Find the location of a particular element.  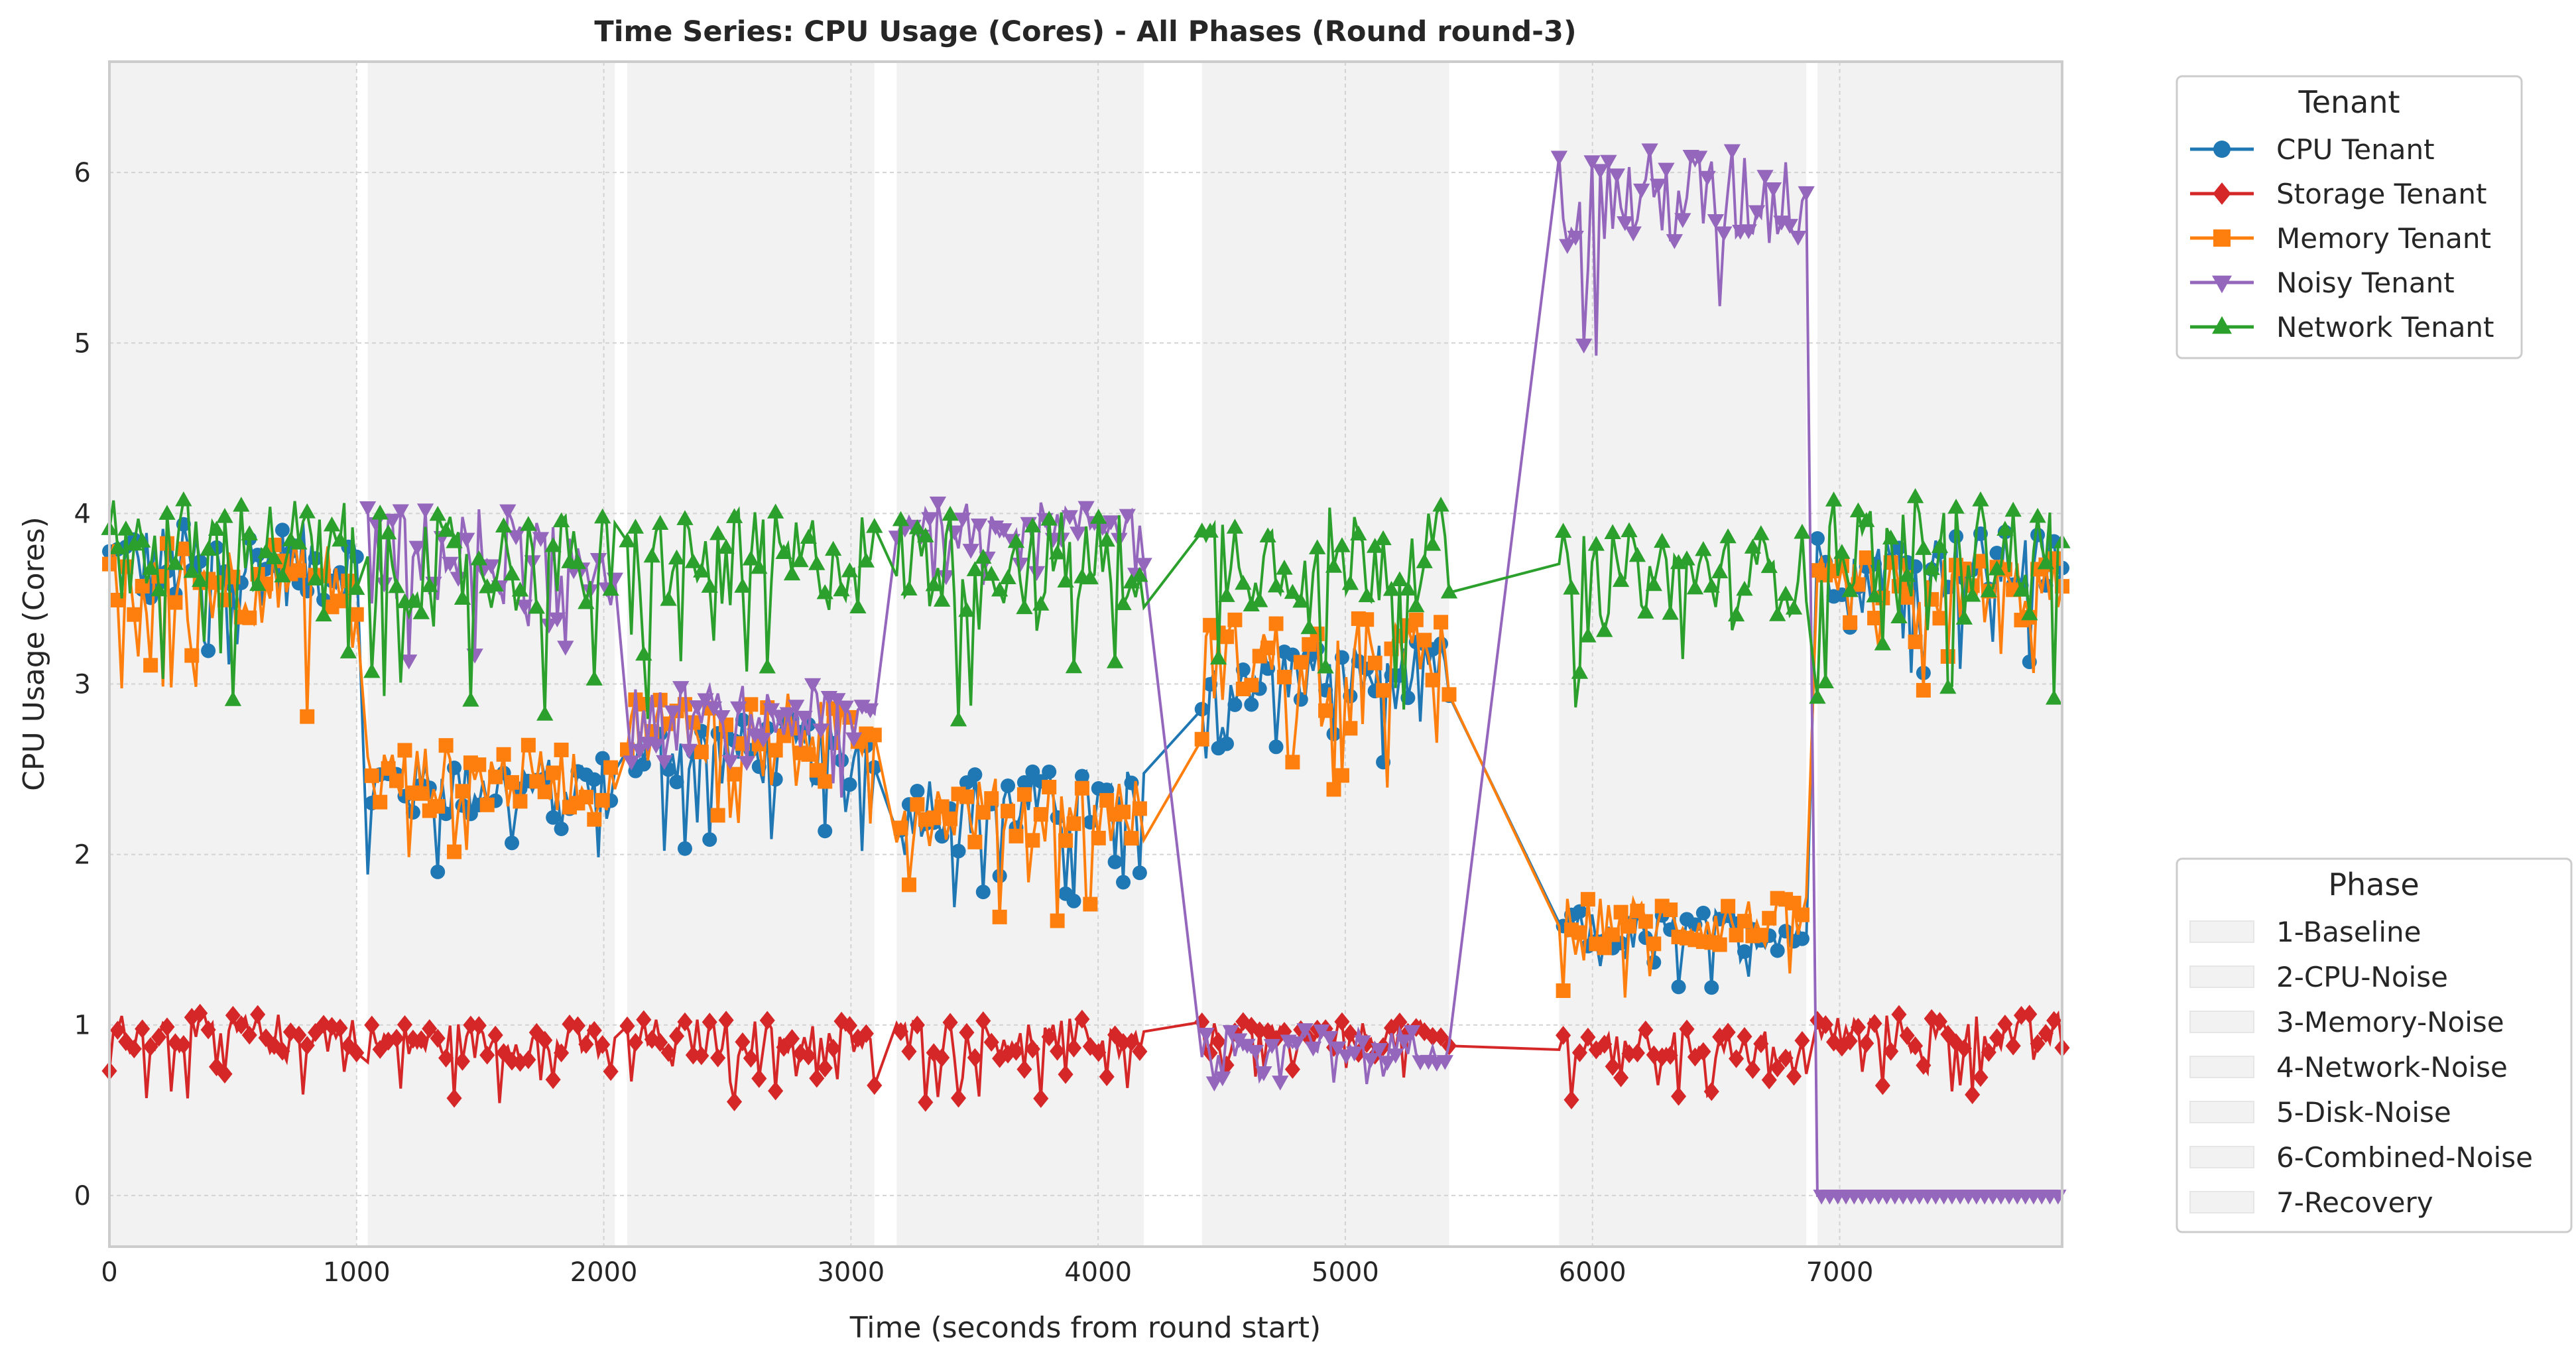

phase-legend-label: 2-CPU-Noise is located at coordinates (2362, 977).